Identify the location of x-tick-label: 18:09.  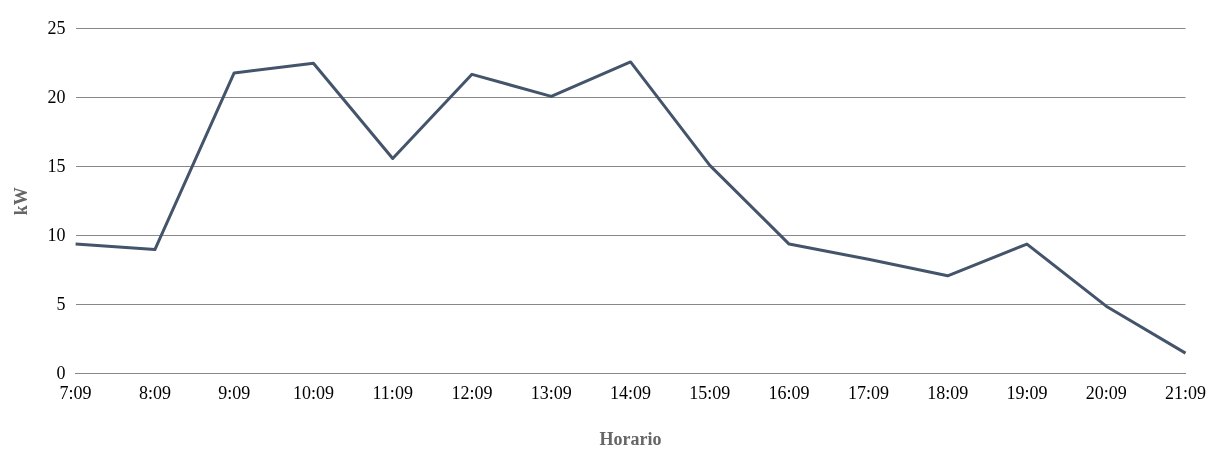
(948, 393).